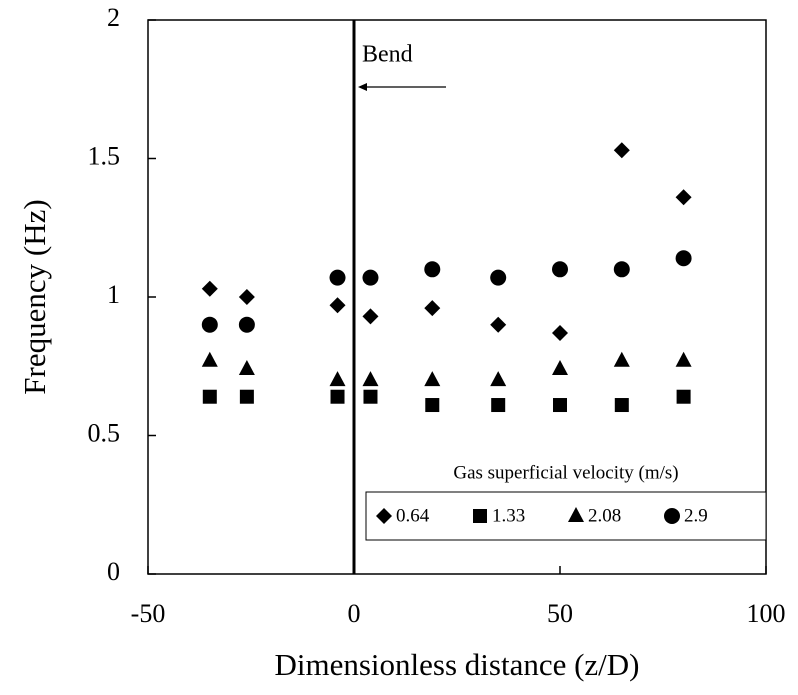 Image resolution: width=798 pixels, height=695 pixels. What do you see at coordinates (456, 664) in the screenshot?
I see `x-axis-title: Dimensionless distance (z/D)` at bounding box center [456, 664].